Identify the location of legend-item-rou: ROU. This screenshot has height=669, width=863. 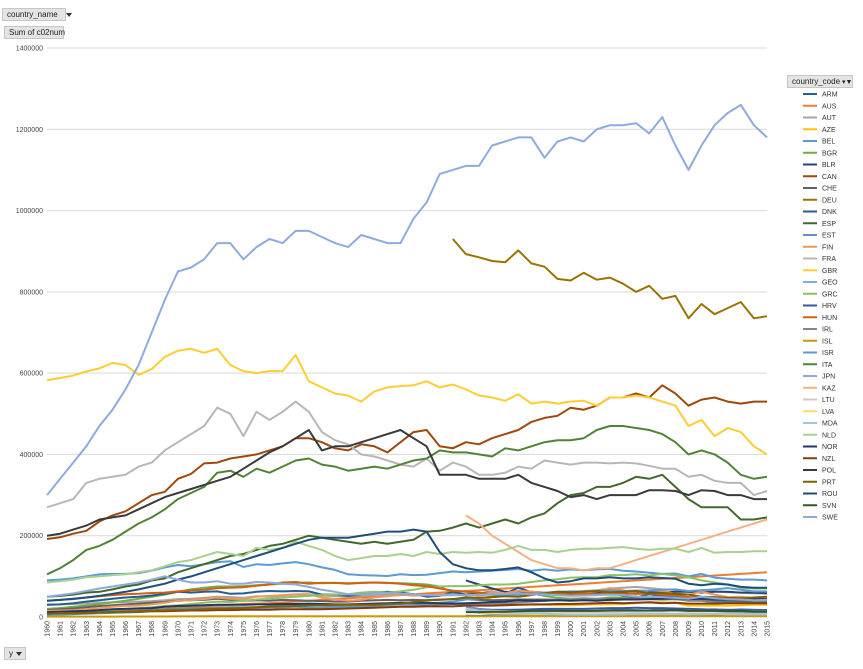
(830, 494).